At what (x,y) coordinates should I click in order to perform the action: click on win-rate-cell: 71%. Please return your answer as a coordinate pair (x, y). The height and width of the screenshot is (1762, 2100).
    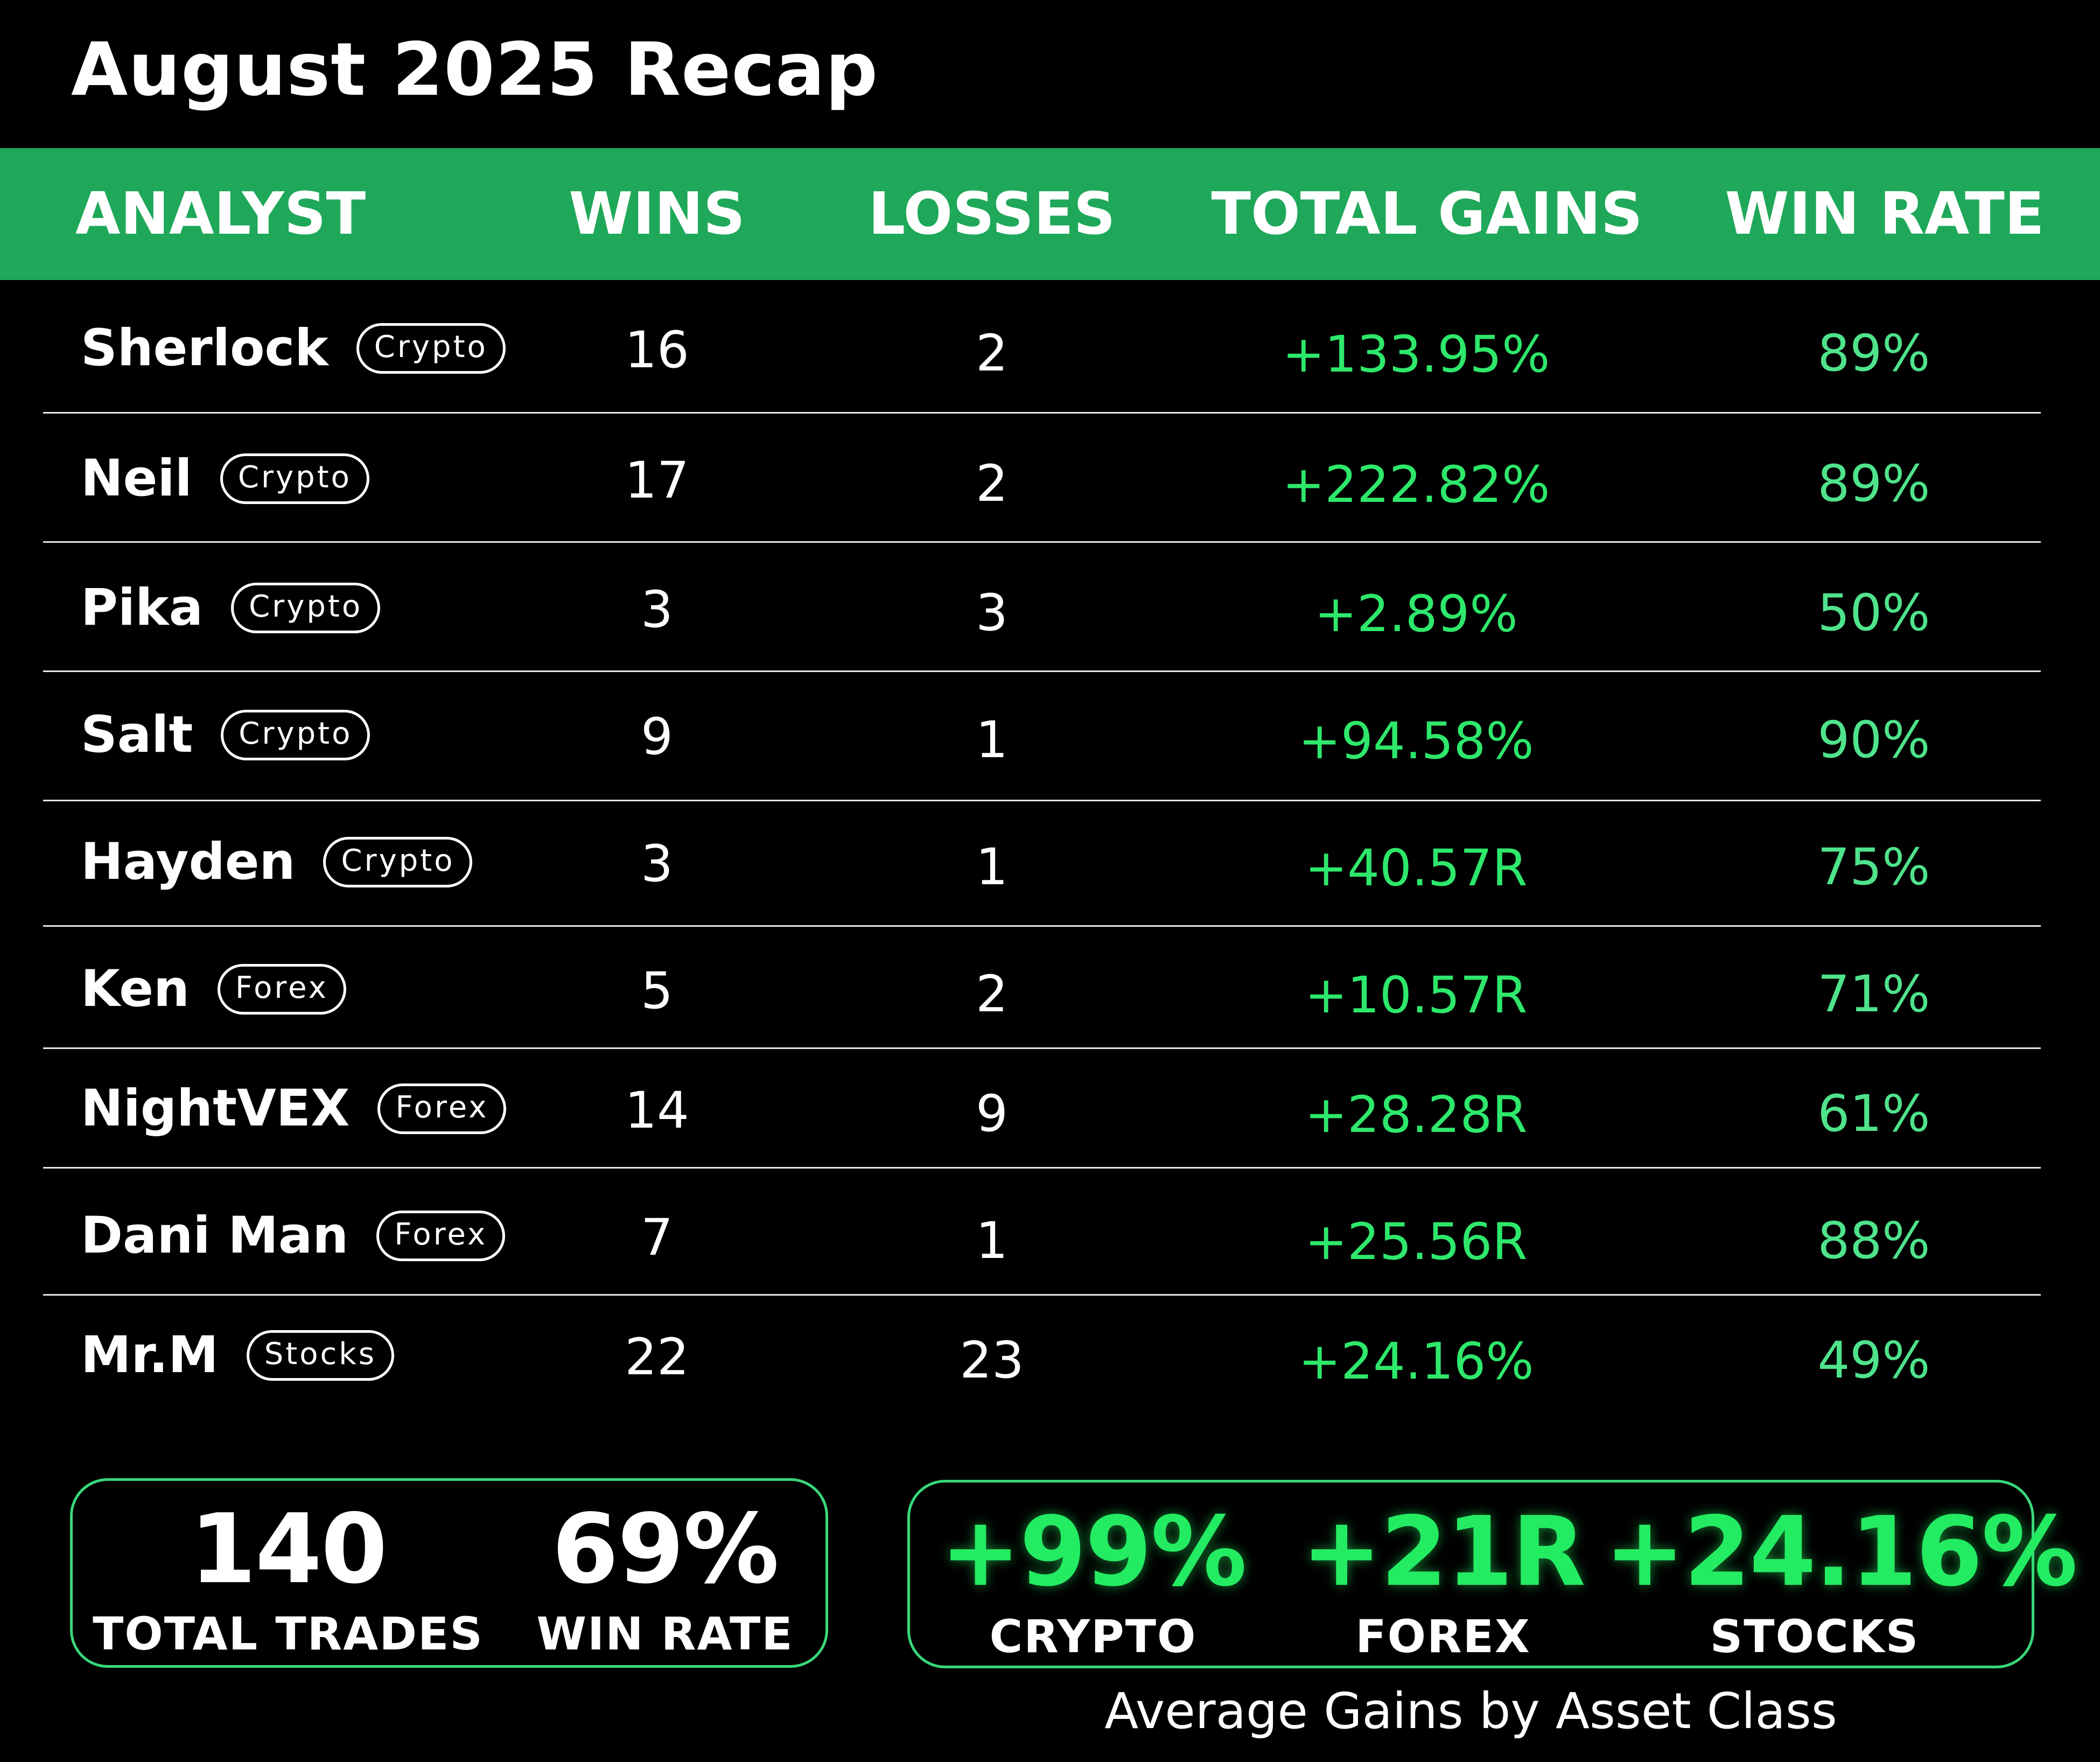
    Looking at the image, I should click on (1873, 995).